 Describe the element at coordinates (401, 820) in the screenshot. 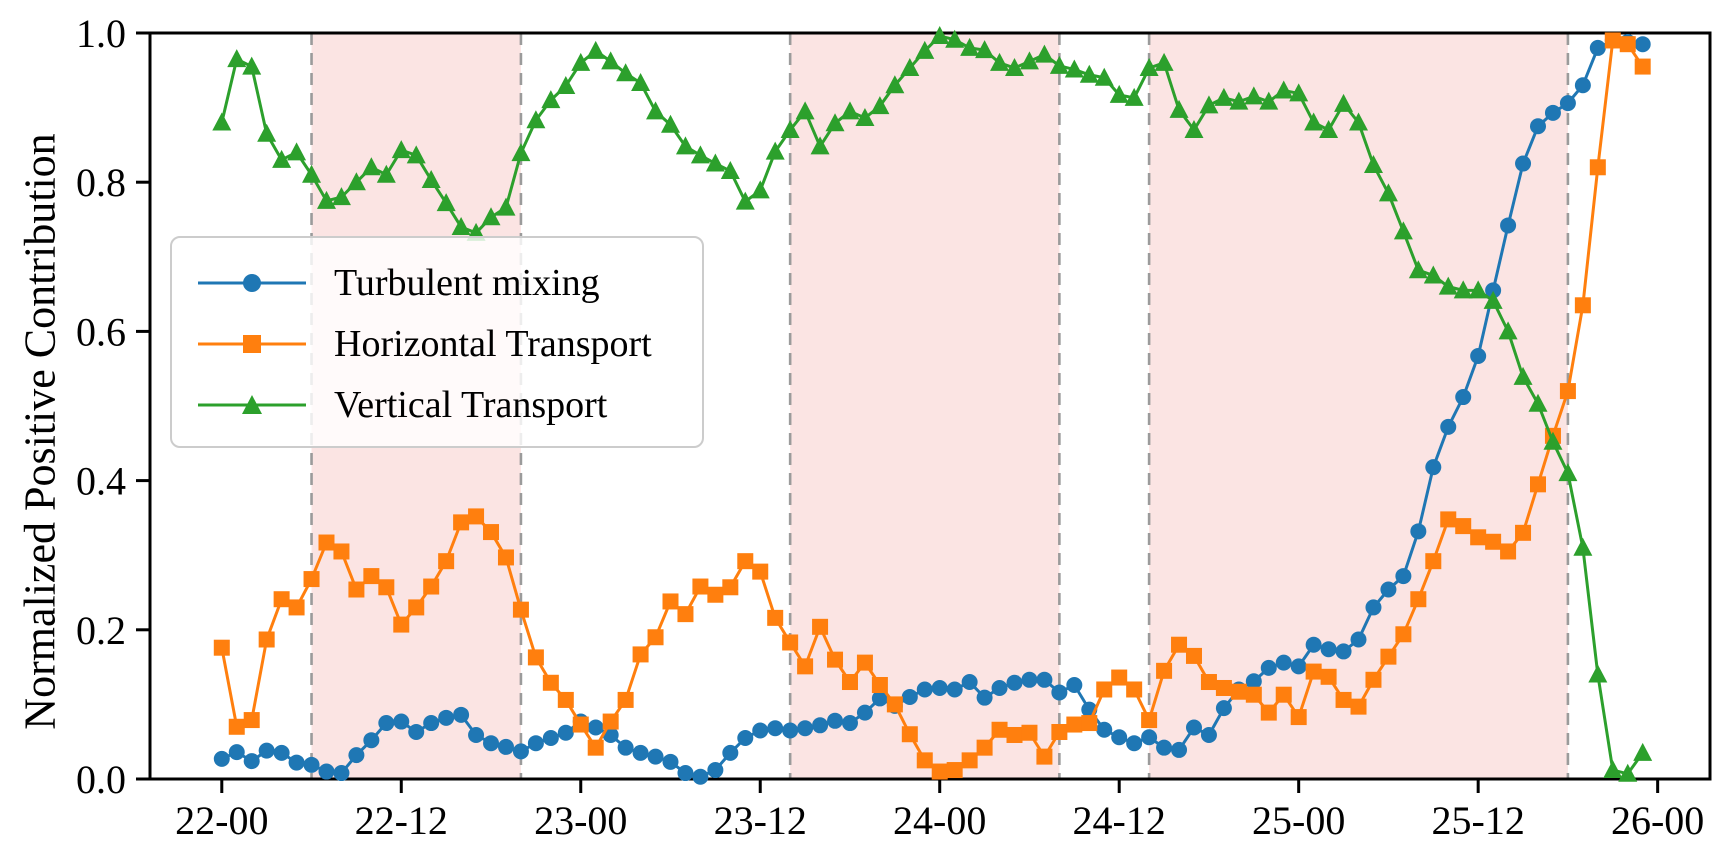

I see `x-tick-label: 22-12` at that location.